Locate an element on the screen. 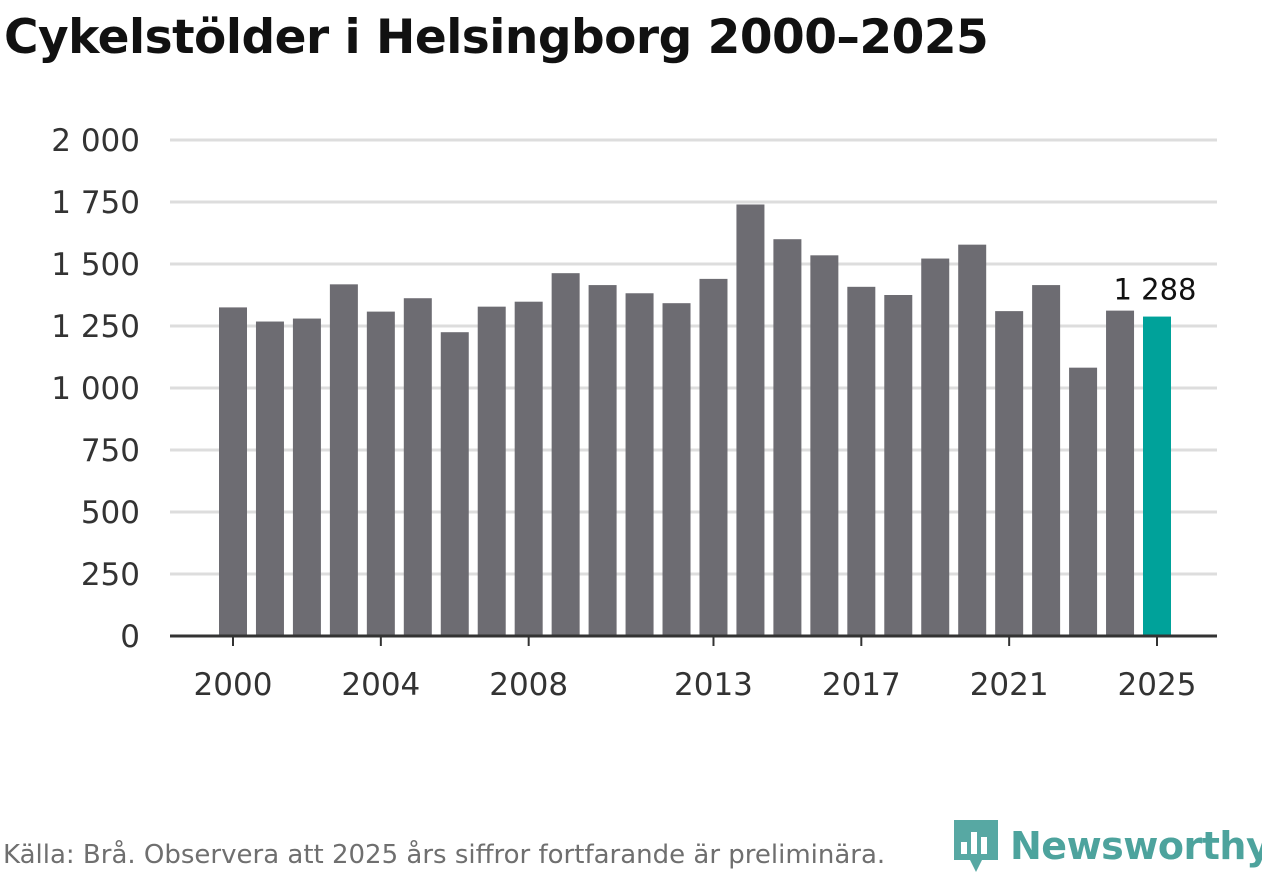 Image resolution: width=1262 pixels, height=879 pixels. bar-2008 is located at coordinates (528, 468).